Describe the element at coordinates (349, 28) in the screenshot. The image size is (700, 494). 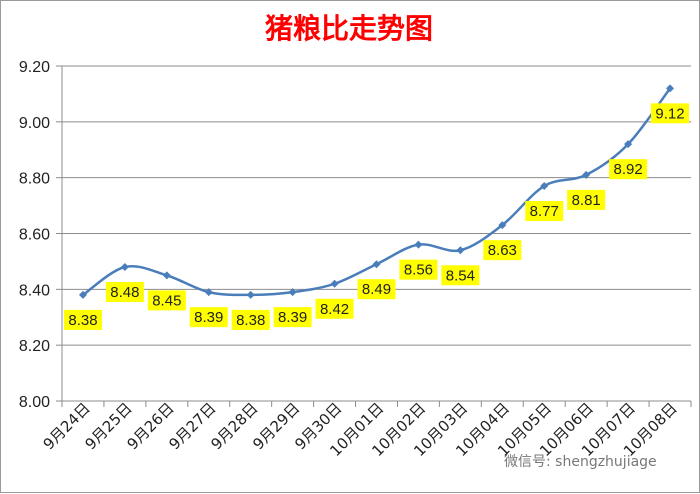
I see `chart-title: 猪粮比走势图` at that location.